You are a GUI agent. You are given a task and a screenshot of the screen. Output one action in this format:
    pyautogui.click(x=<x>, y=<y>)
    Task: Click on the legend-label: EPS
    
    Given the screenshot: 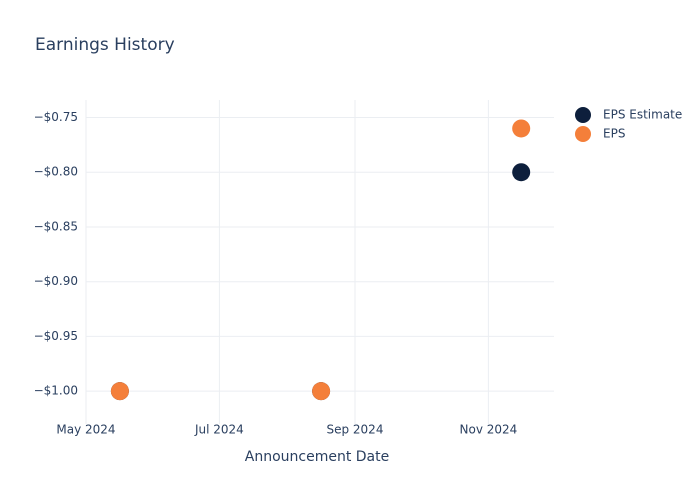 What is the action you would take?
    pyautogui.click(x=614, y=134)
    